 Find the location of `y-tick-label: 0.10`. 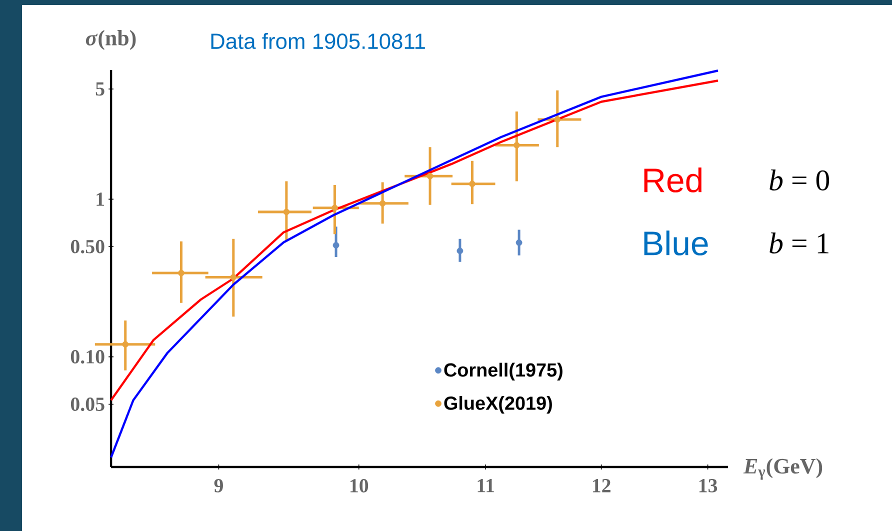

y-tick-label: 0.10 is located at coordinates (87, 357).